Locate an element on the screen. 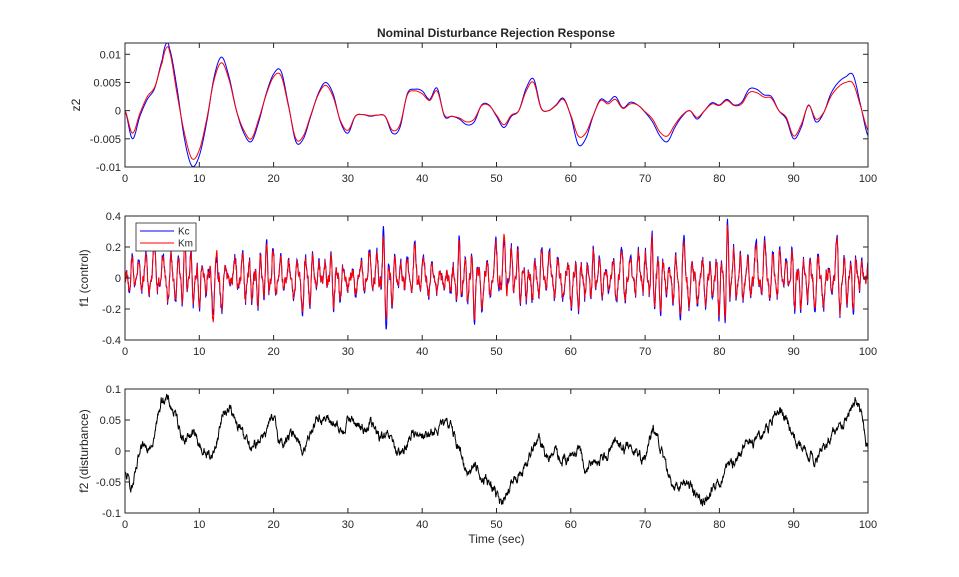 This screenshot has height=577, width=959. legend-label-km: Km is located at coordinates (185, 244).